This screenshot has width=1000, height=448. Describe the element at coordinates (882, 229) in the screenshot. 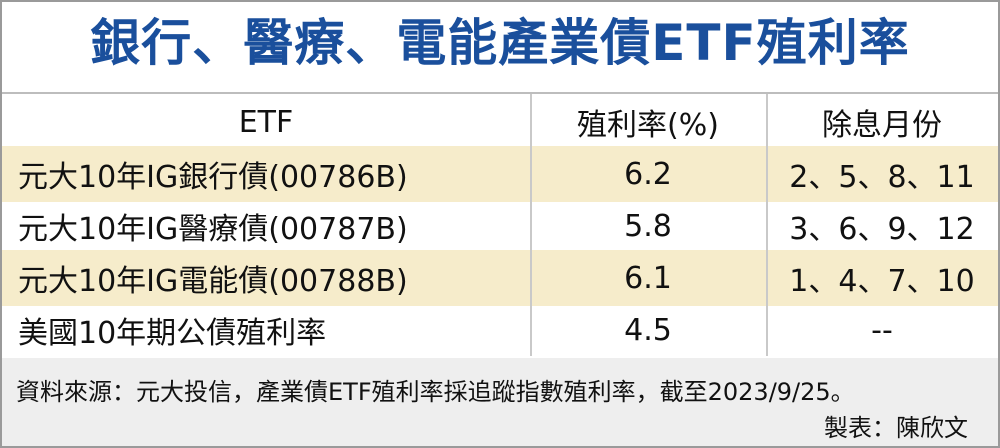

I see `months-cell: 3、6、9、12` at that location.